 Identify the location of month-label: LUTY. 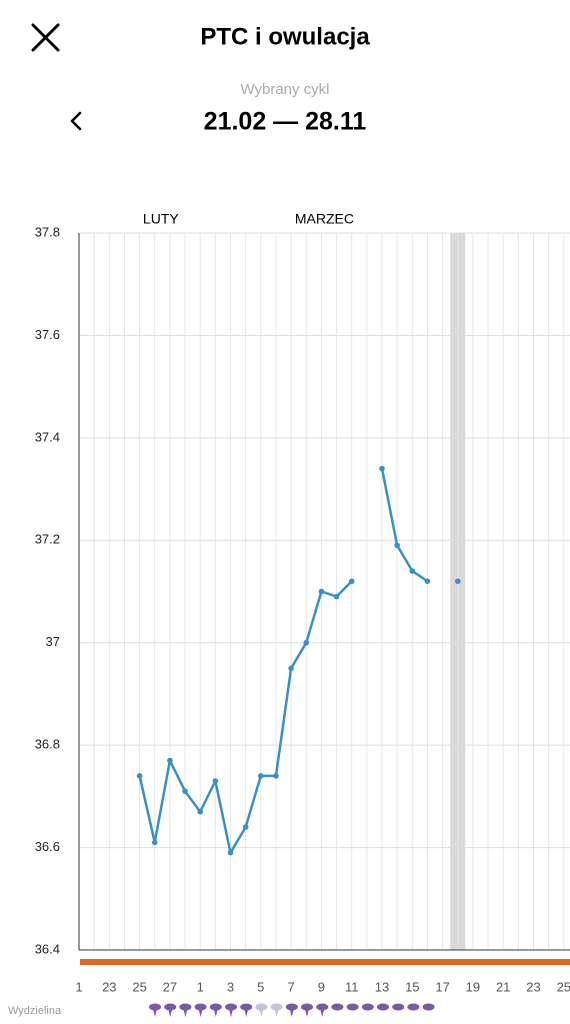
(161, 219).